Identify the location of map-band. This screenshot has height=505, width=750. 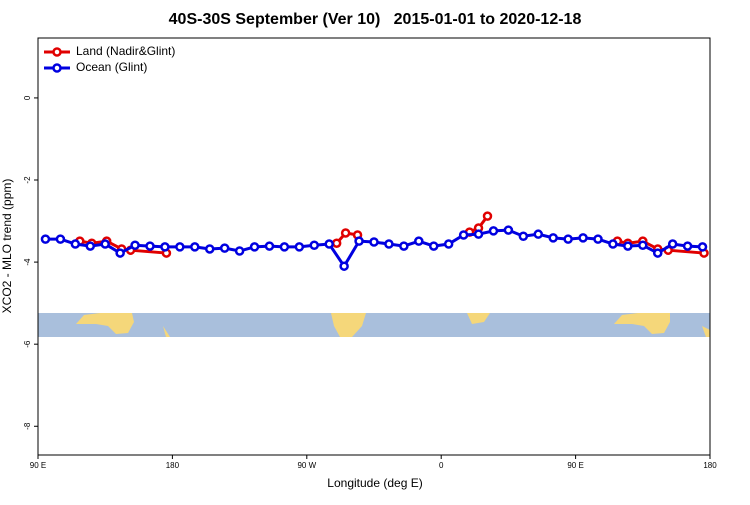
(374, 325).